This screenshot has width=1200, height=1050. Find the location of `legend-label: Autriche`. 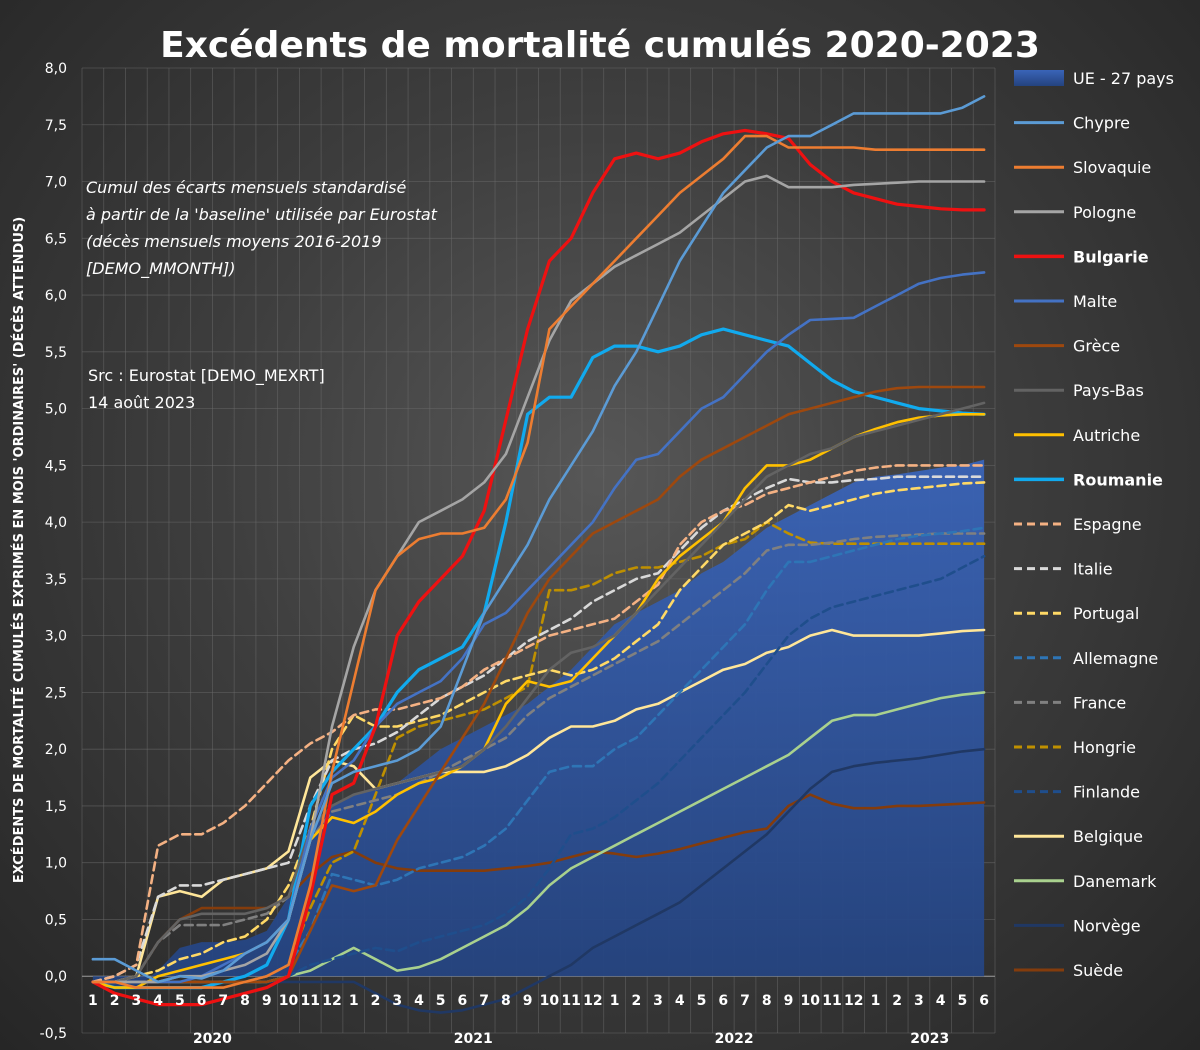

legend-label: Autriche is located at coordinates (1106, 435).